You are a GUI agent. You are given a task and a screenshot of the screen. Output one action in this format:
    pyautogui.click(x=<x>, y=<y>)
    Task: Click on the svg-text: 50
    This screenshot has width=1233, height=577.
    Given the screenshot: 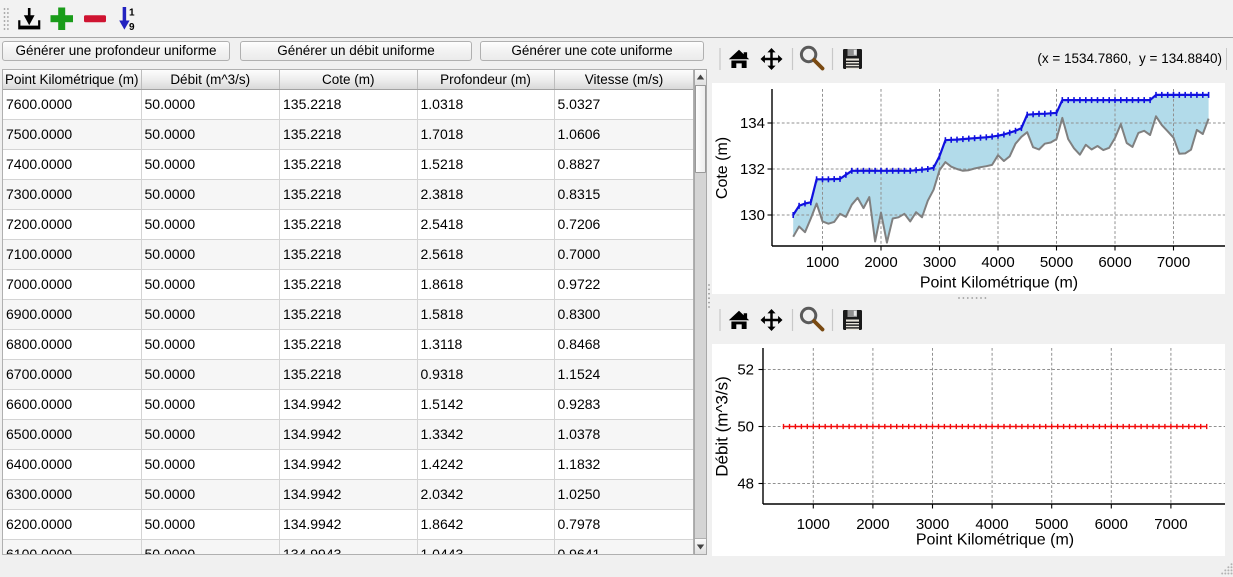 What is the action you would take?
    pyautogui.click(x=745, y=427)
    